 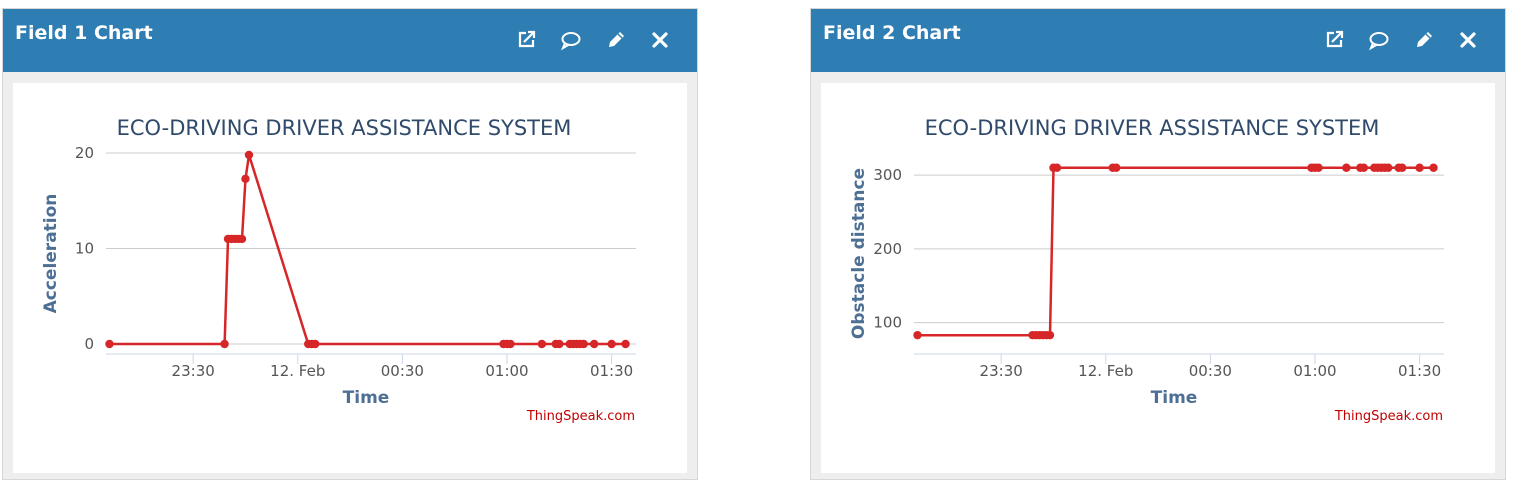 I want to click on y-tick-label: 20, so click(x=84, y=153).